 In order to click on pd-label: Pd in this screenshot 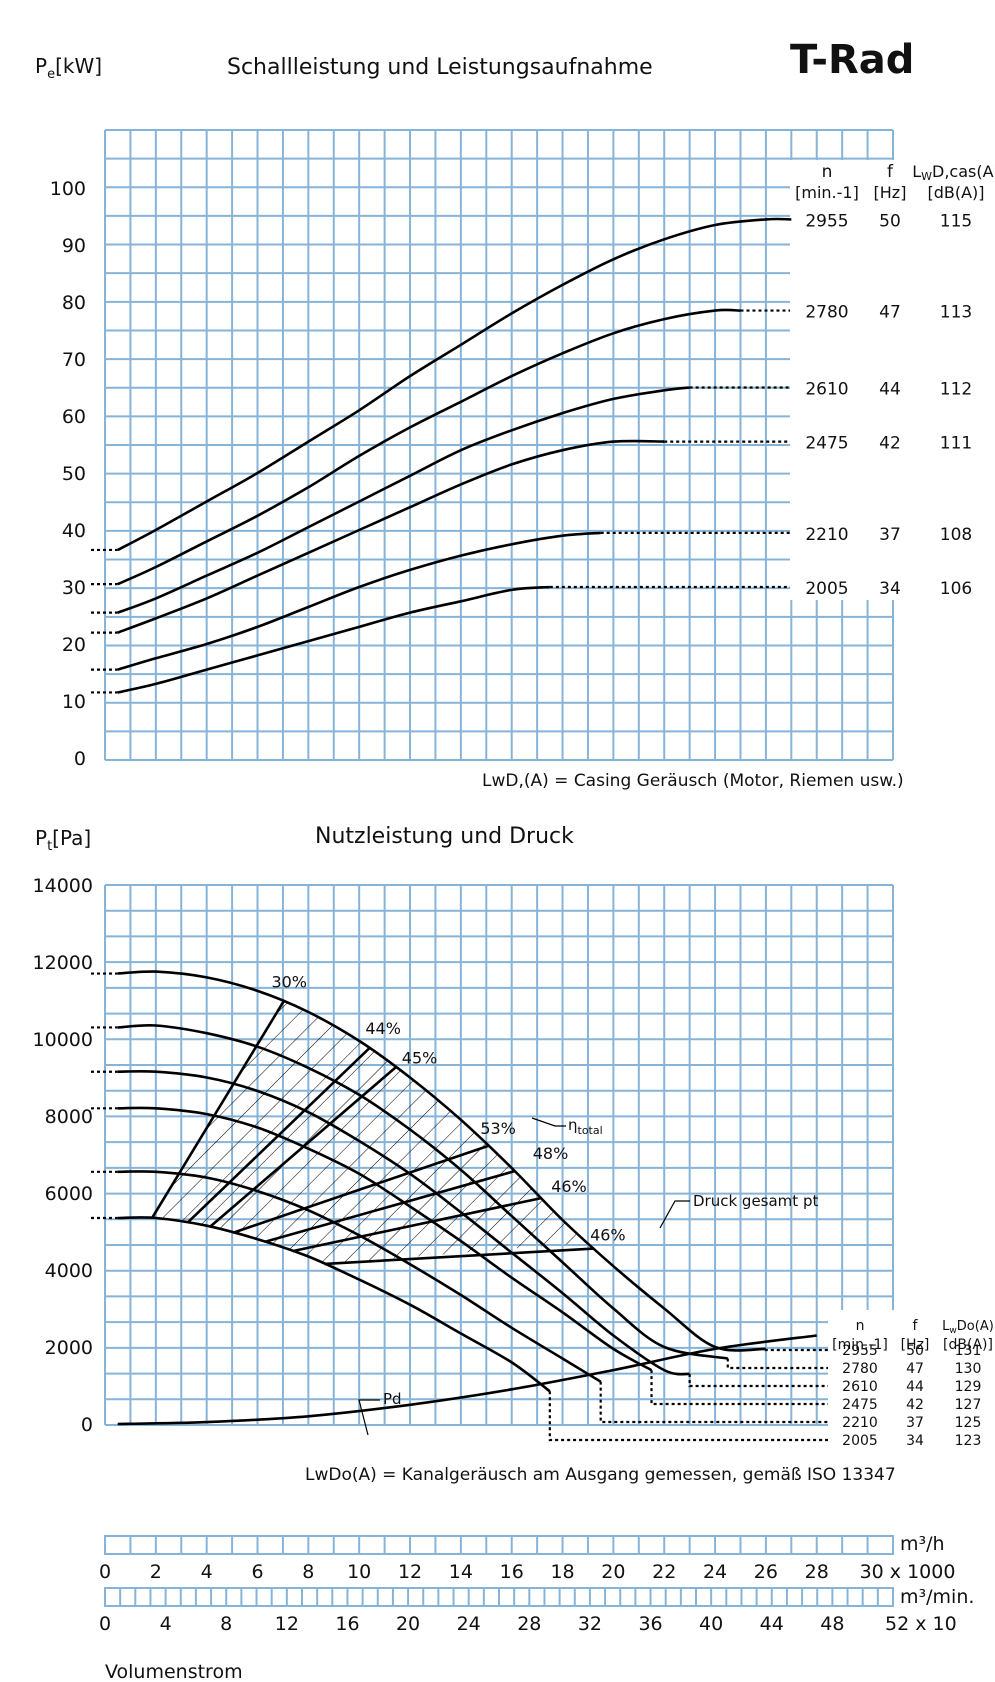, I will do `click(380, 1413)`.